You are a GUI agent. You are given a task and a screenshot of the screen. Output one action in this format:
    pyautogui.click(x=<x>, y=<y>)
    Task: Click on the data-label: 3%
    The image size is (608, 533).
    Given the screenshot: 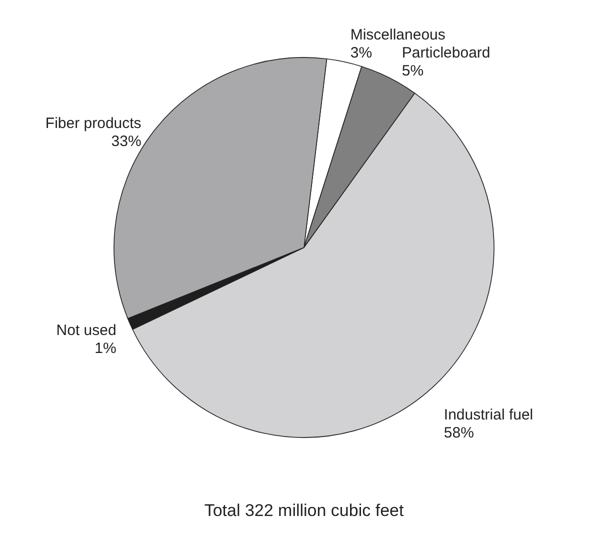 What is the action you would take?
    pyautogui.click(x=361, y=53)
    